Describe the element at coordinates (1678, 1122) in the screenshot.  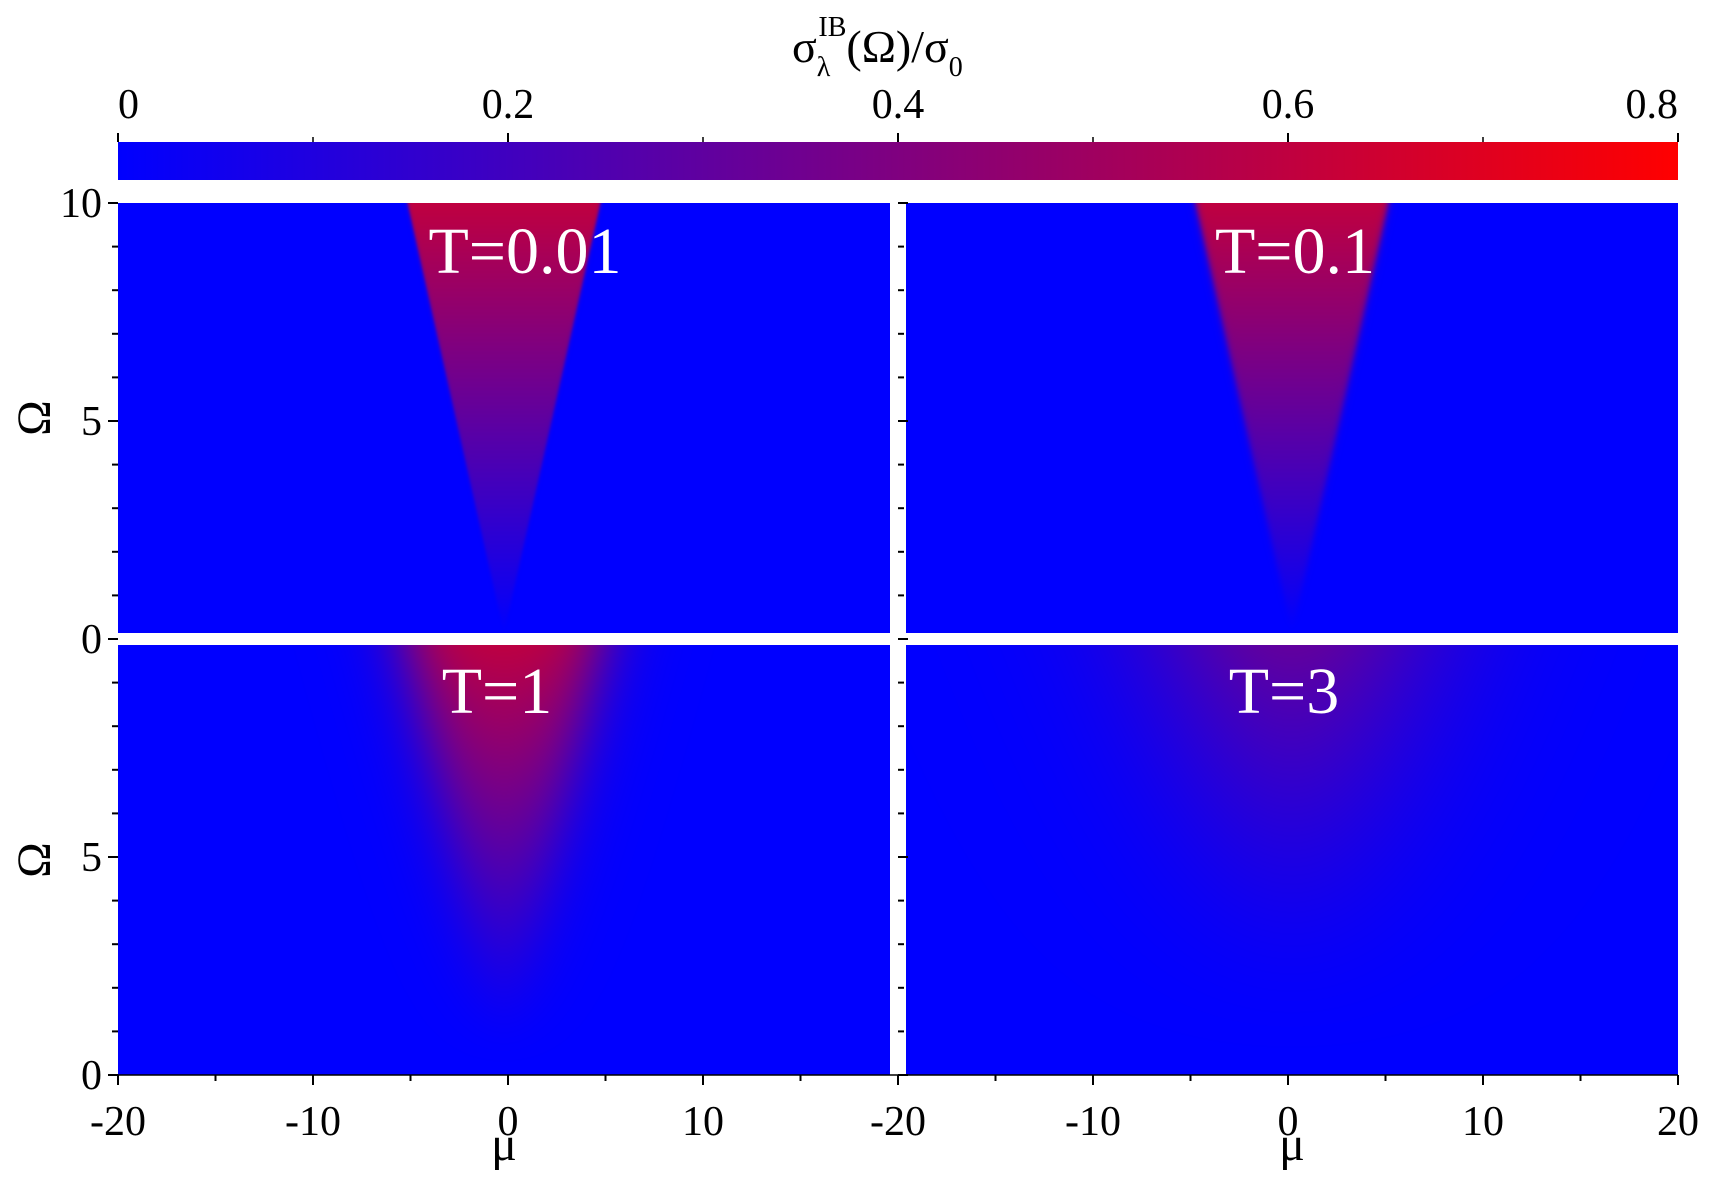
I see `x-tick-label-right: 20` at that location.